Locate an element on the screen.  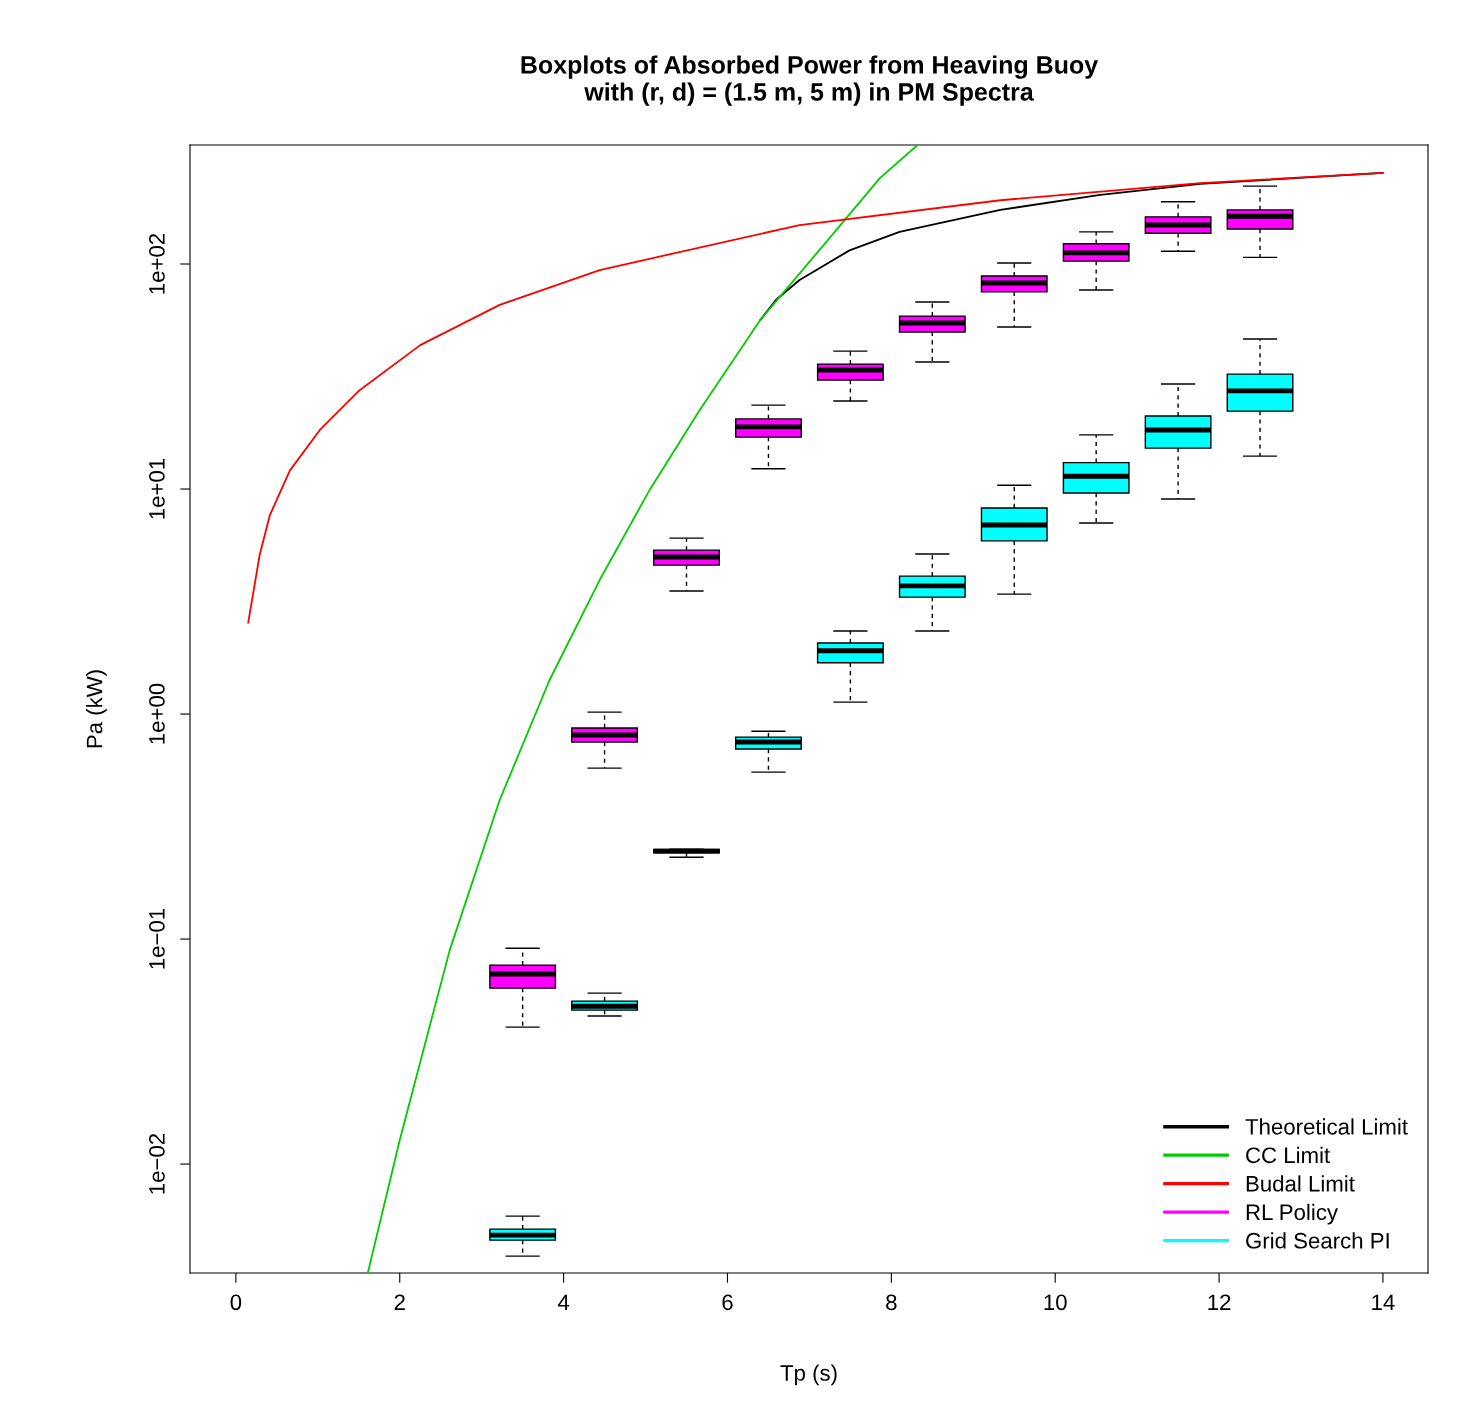
y-tick-label: 1e+02 is located at coordinates (157, 263).